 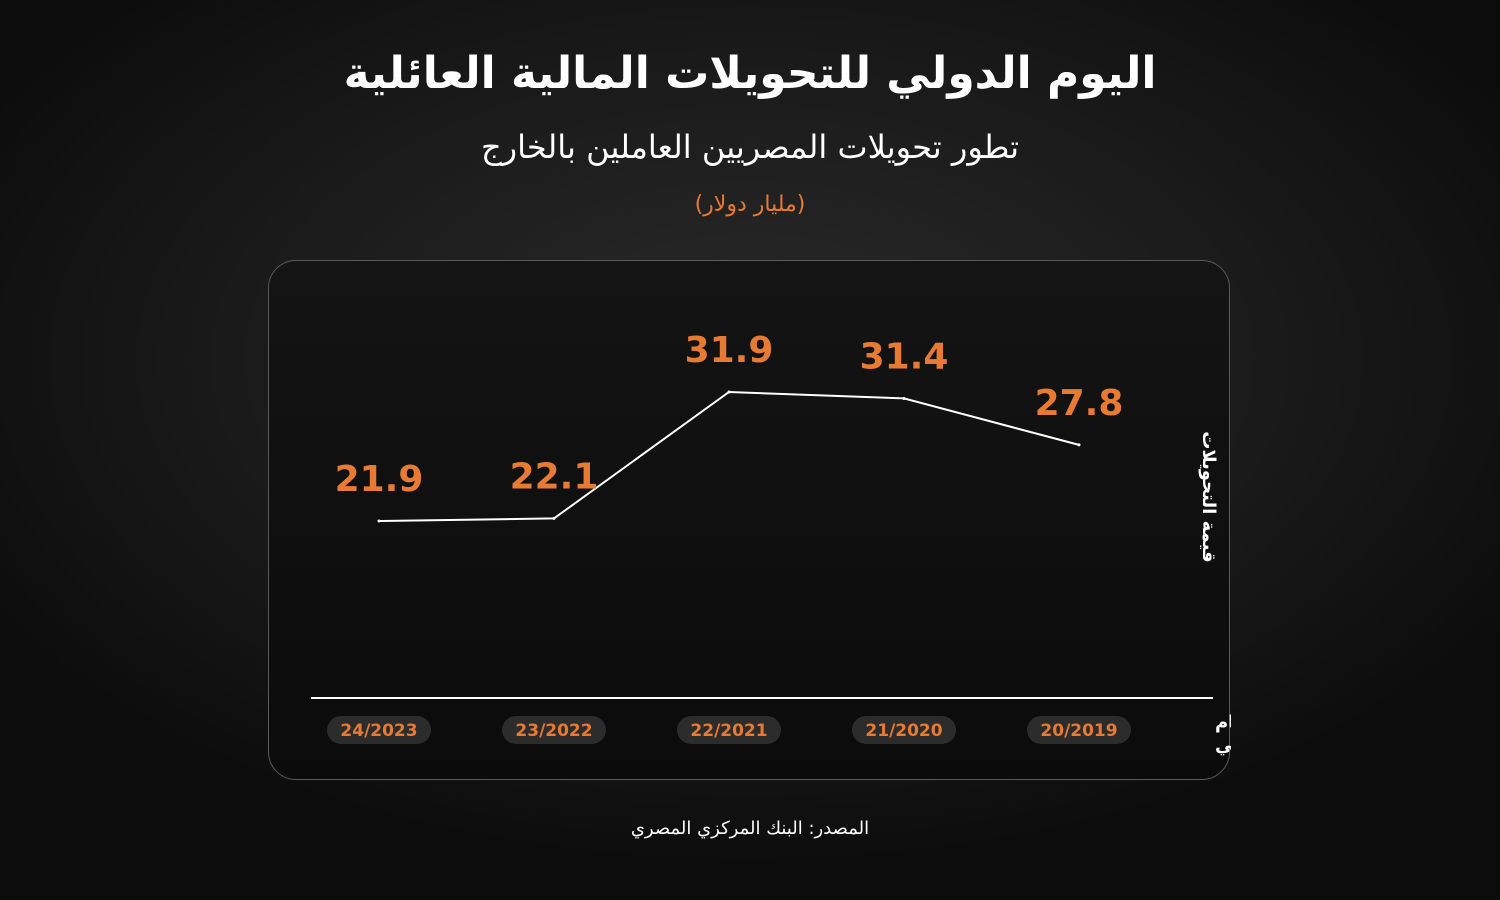 I want to click on x-tick-label: 23/2022, so click(x=553, y=731).